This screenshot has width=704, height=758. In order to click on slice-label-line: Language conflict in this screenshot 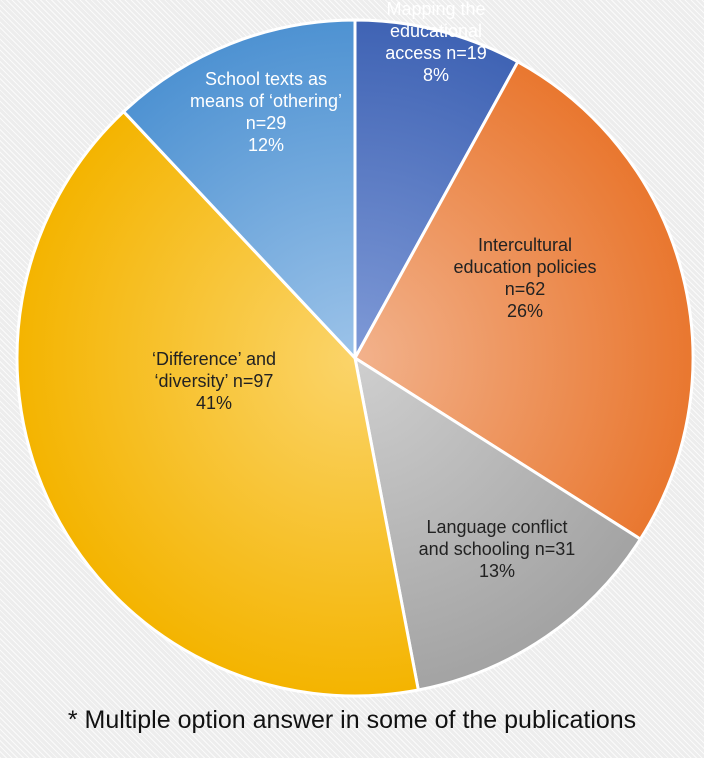, I will do `click(496, 527)`.